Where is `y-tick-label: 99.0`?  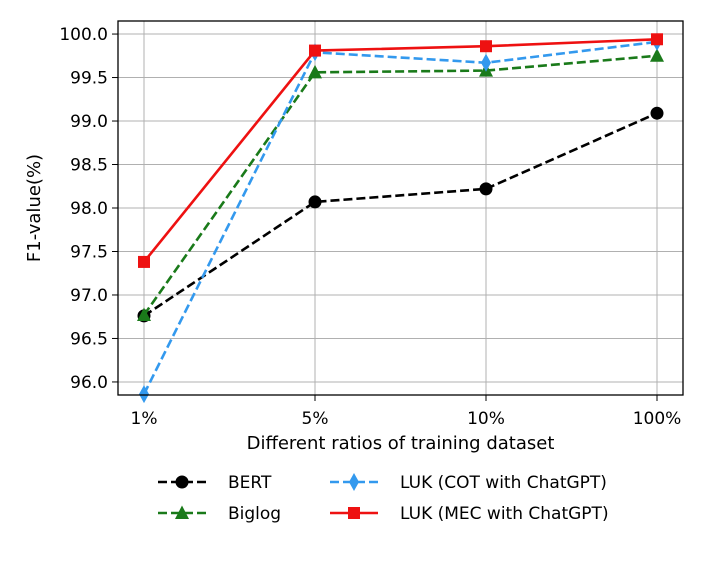 y-tick-label: 99.0 is located at coordinates (89, 122).